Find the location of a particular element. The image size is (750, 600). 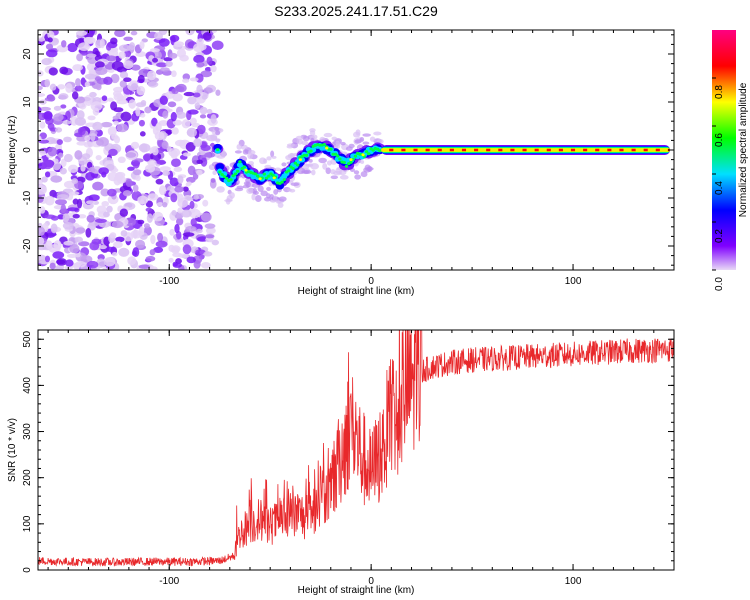

y-tick-label: -20 is located at coordinates (27, 245).